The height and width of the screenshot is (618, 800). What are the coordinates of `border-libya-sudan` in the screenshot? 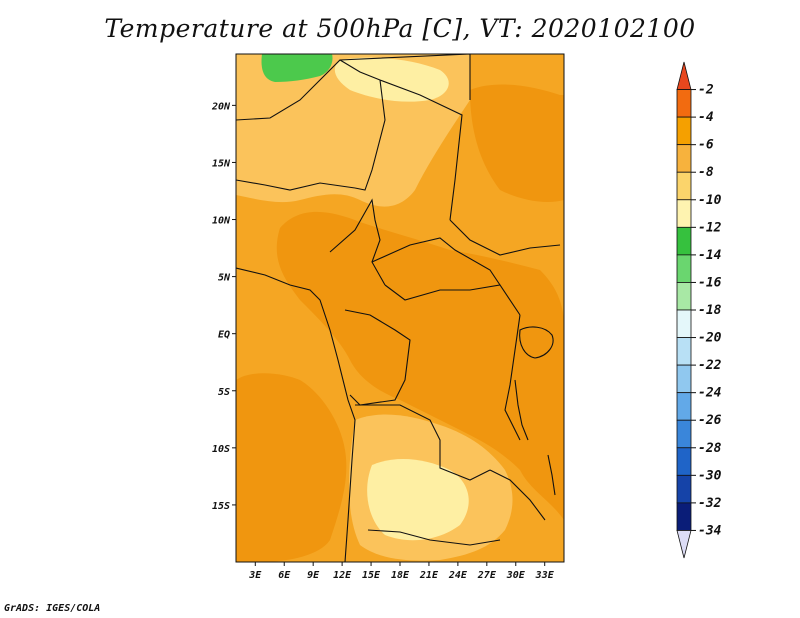 It's located at (405, 77).